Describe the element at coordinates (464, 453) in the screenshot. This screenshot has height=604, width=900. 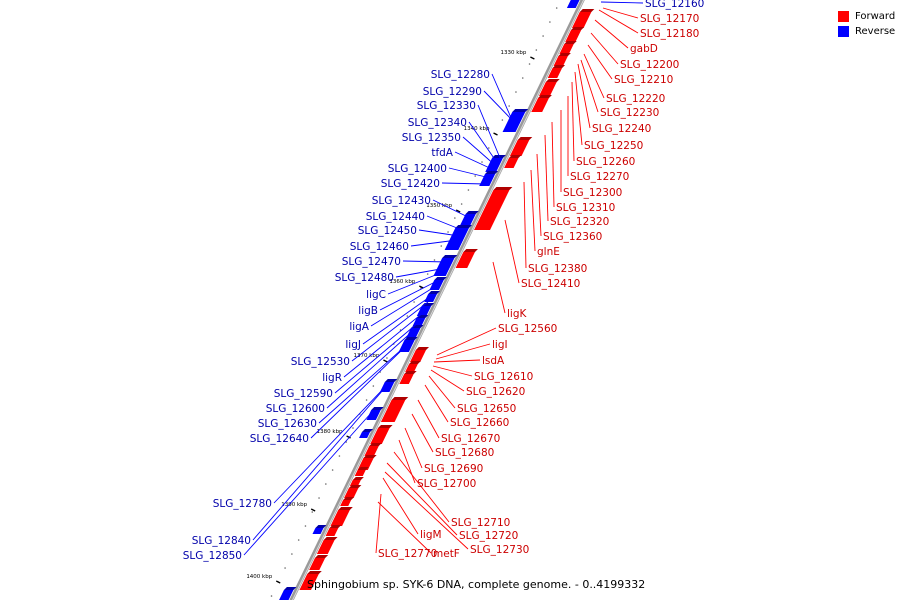
I see `forward-label-slg-12680: SLG_12680` at that location.